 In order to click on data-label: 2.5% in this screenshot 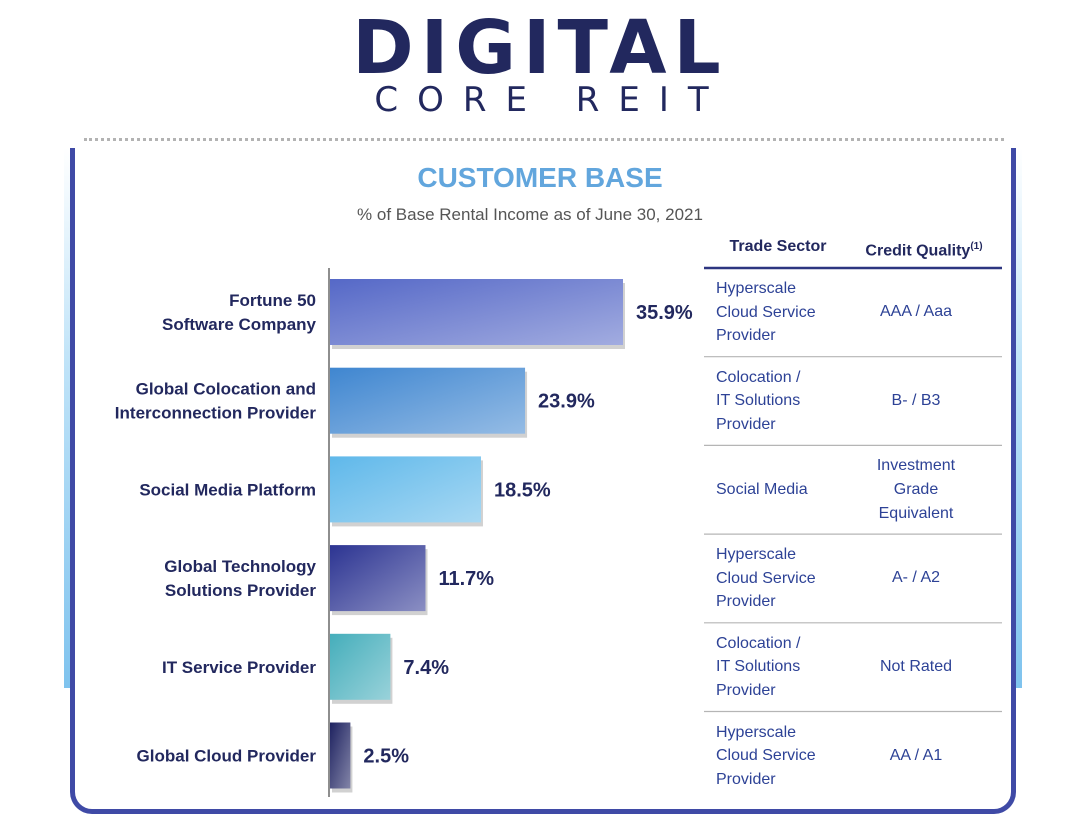, I will do `click(386, 757)`.